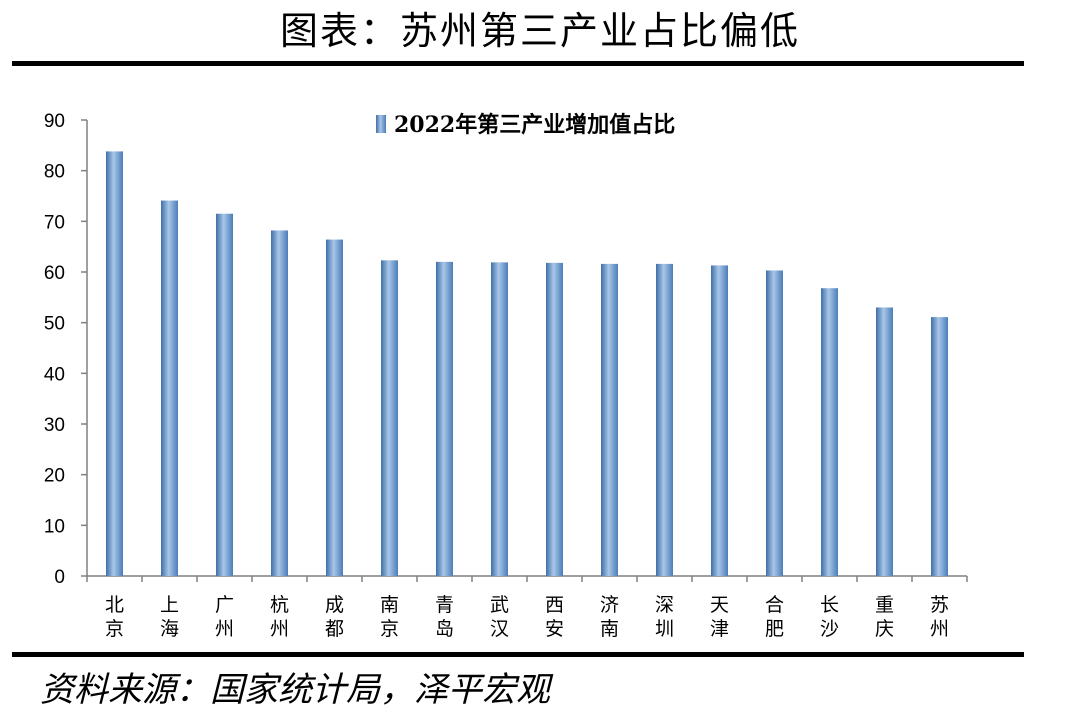 Image resolution: width=1080 pixels, height=728 pixels. I want to click on y-tick-label: 40, so click(54, 374).